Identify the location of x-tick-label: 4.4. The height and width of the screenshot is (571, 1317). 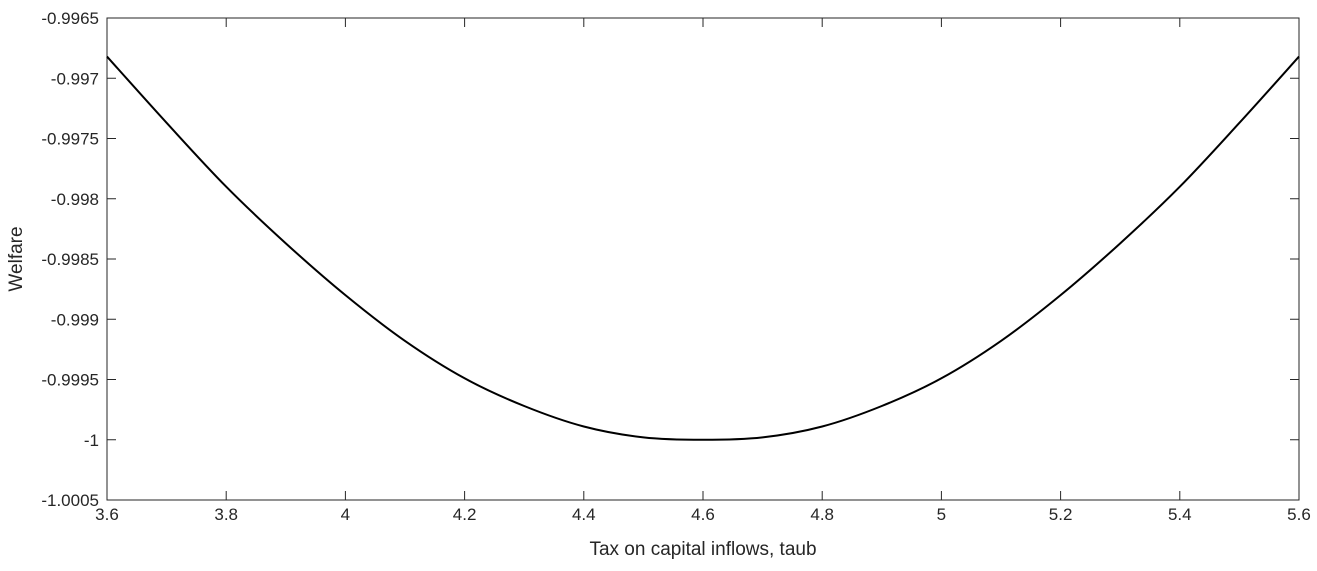
(584, 514).